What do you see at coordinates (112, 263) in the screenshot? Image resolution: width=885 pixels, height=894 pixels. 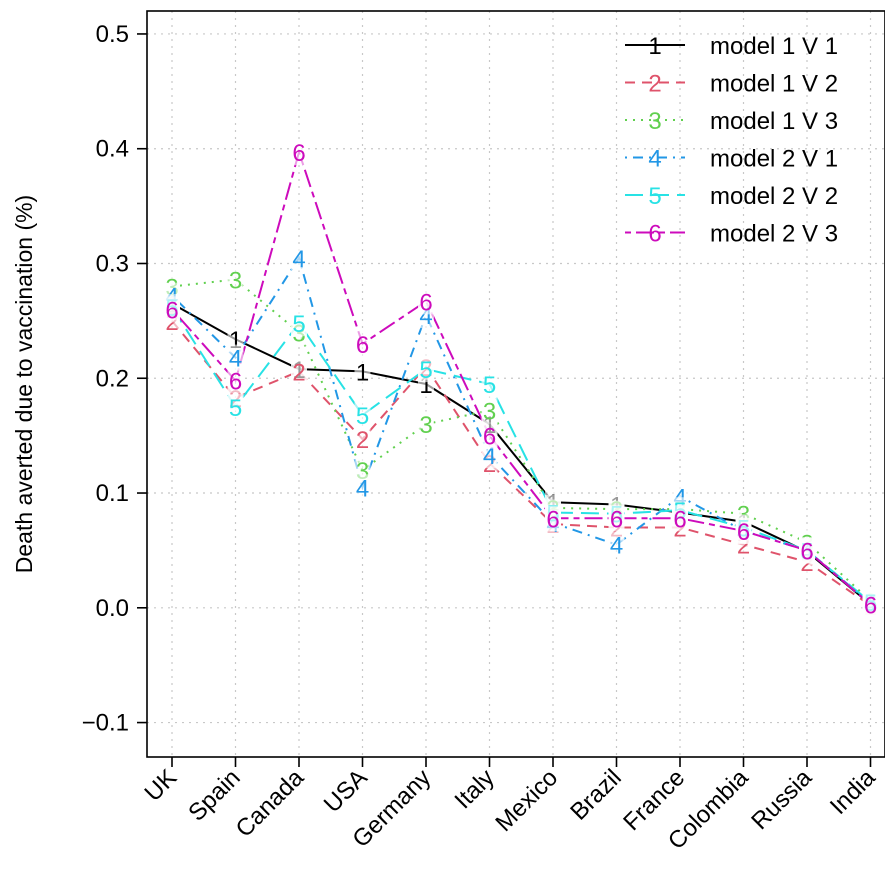 I see `y-tick-label: 0.3` at bounding box center [112, 263].